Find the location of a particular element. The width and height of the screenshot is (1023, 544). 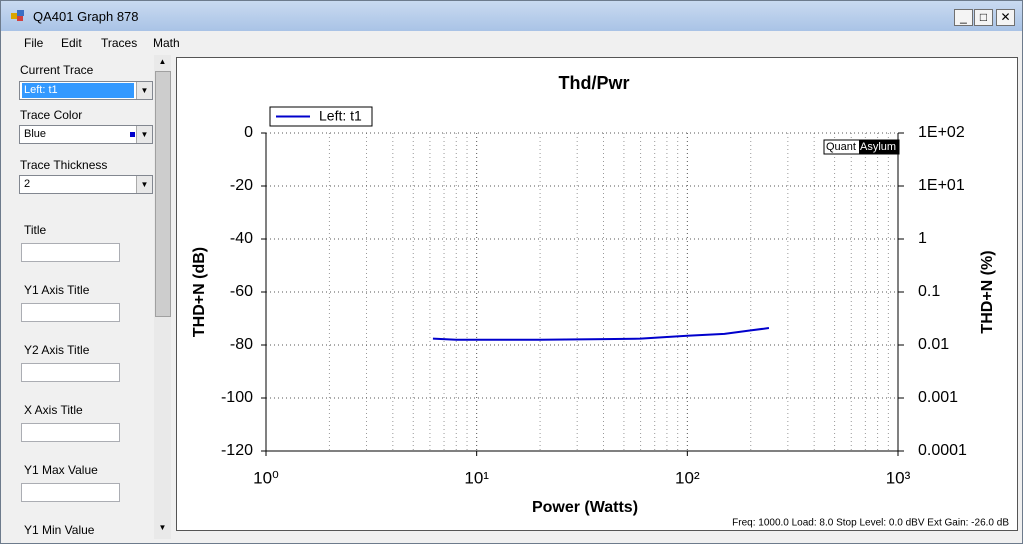

x-tick-label: 10² is located at coordinates (687, 477).